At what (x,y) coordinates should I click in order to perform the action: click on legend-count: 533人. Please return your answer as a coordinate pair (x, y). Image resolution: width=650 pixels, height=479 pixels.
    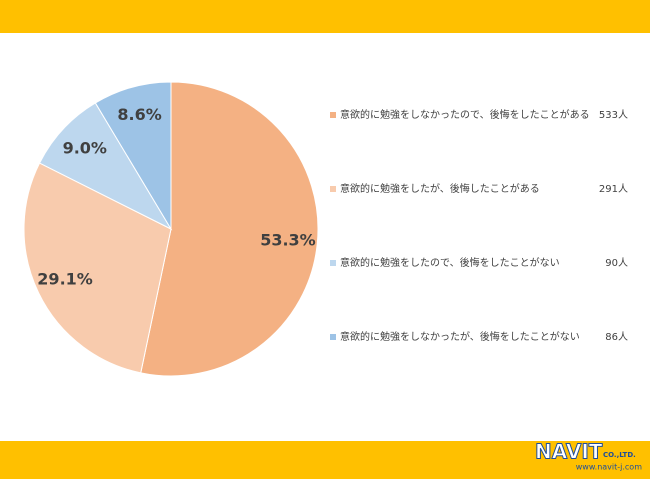
    Looking at the image, I should click on (613, 115).